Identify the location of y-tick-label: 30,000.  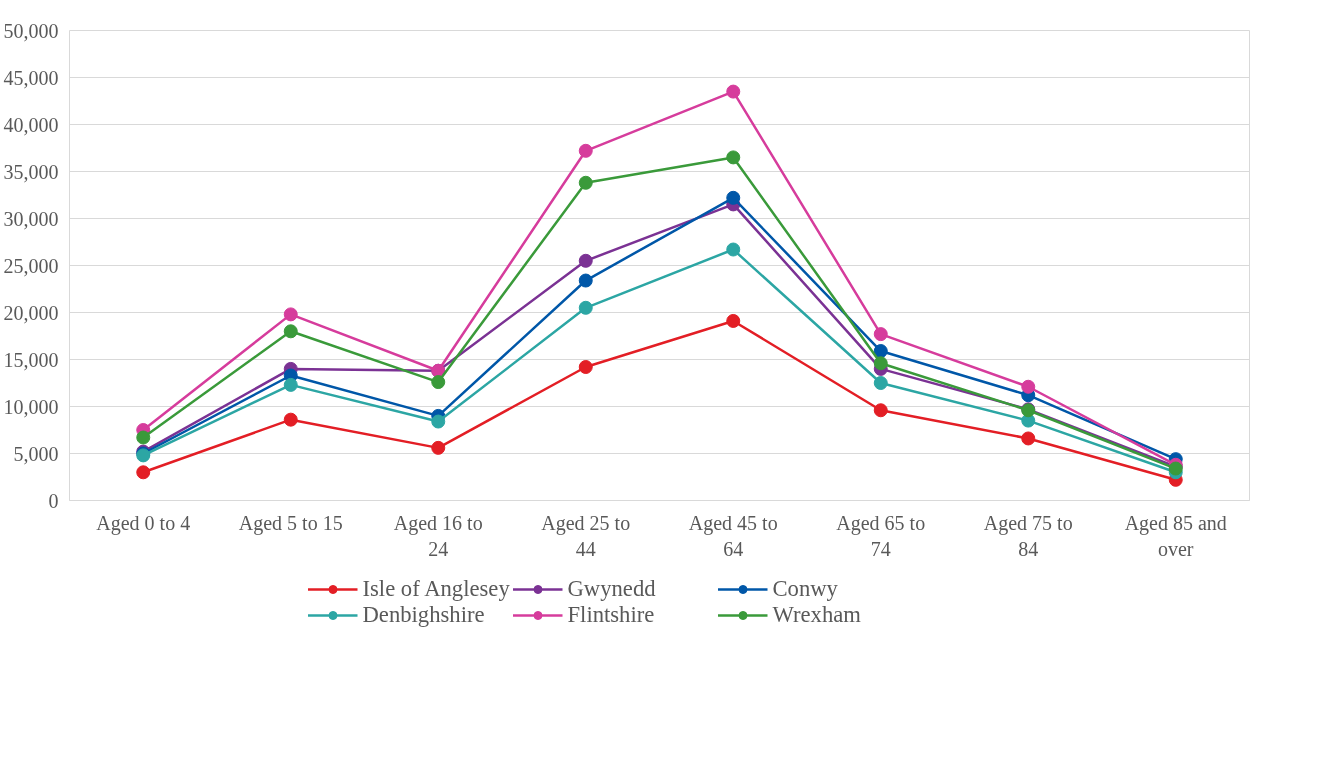
(31, 218).